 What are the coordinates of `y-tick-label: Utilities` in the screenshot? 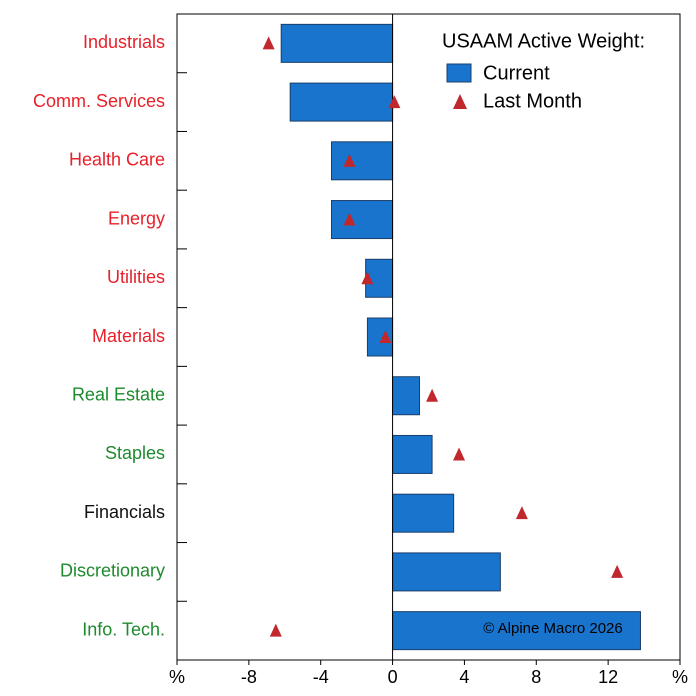 It's located at (136, 277).